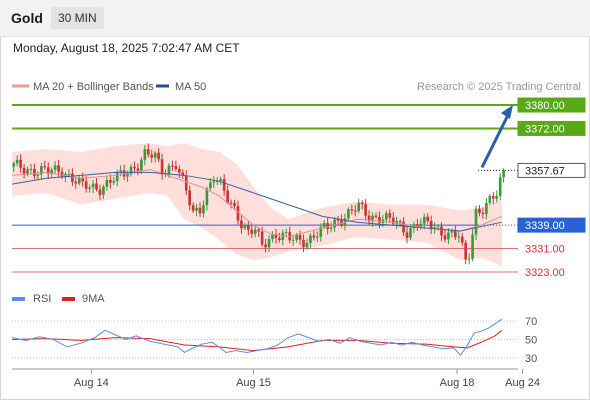 This screenshot has height=400, width=590. Describe the element at coordinates (457, 383) in the screenshot. I see `x-tick-label: Aug 18` at that location.